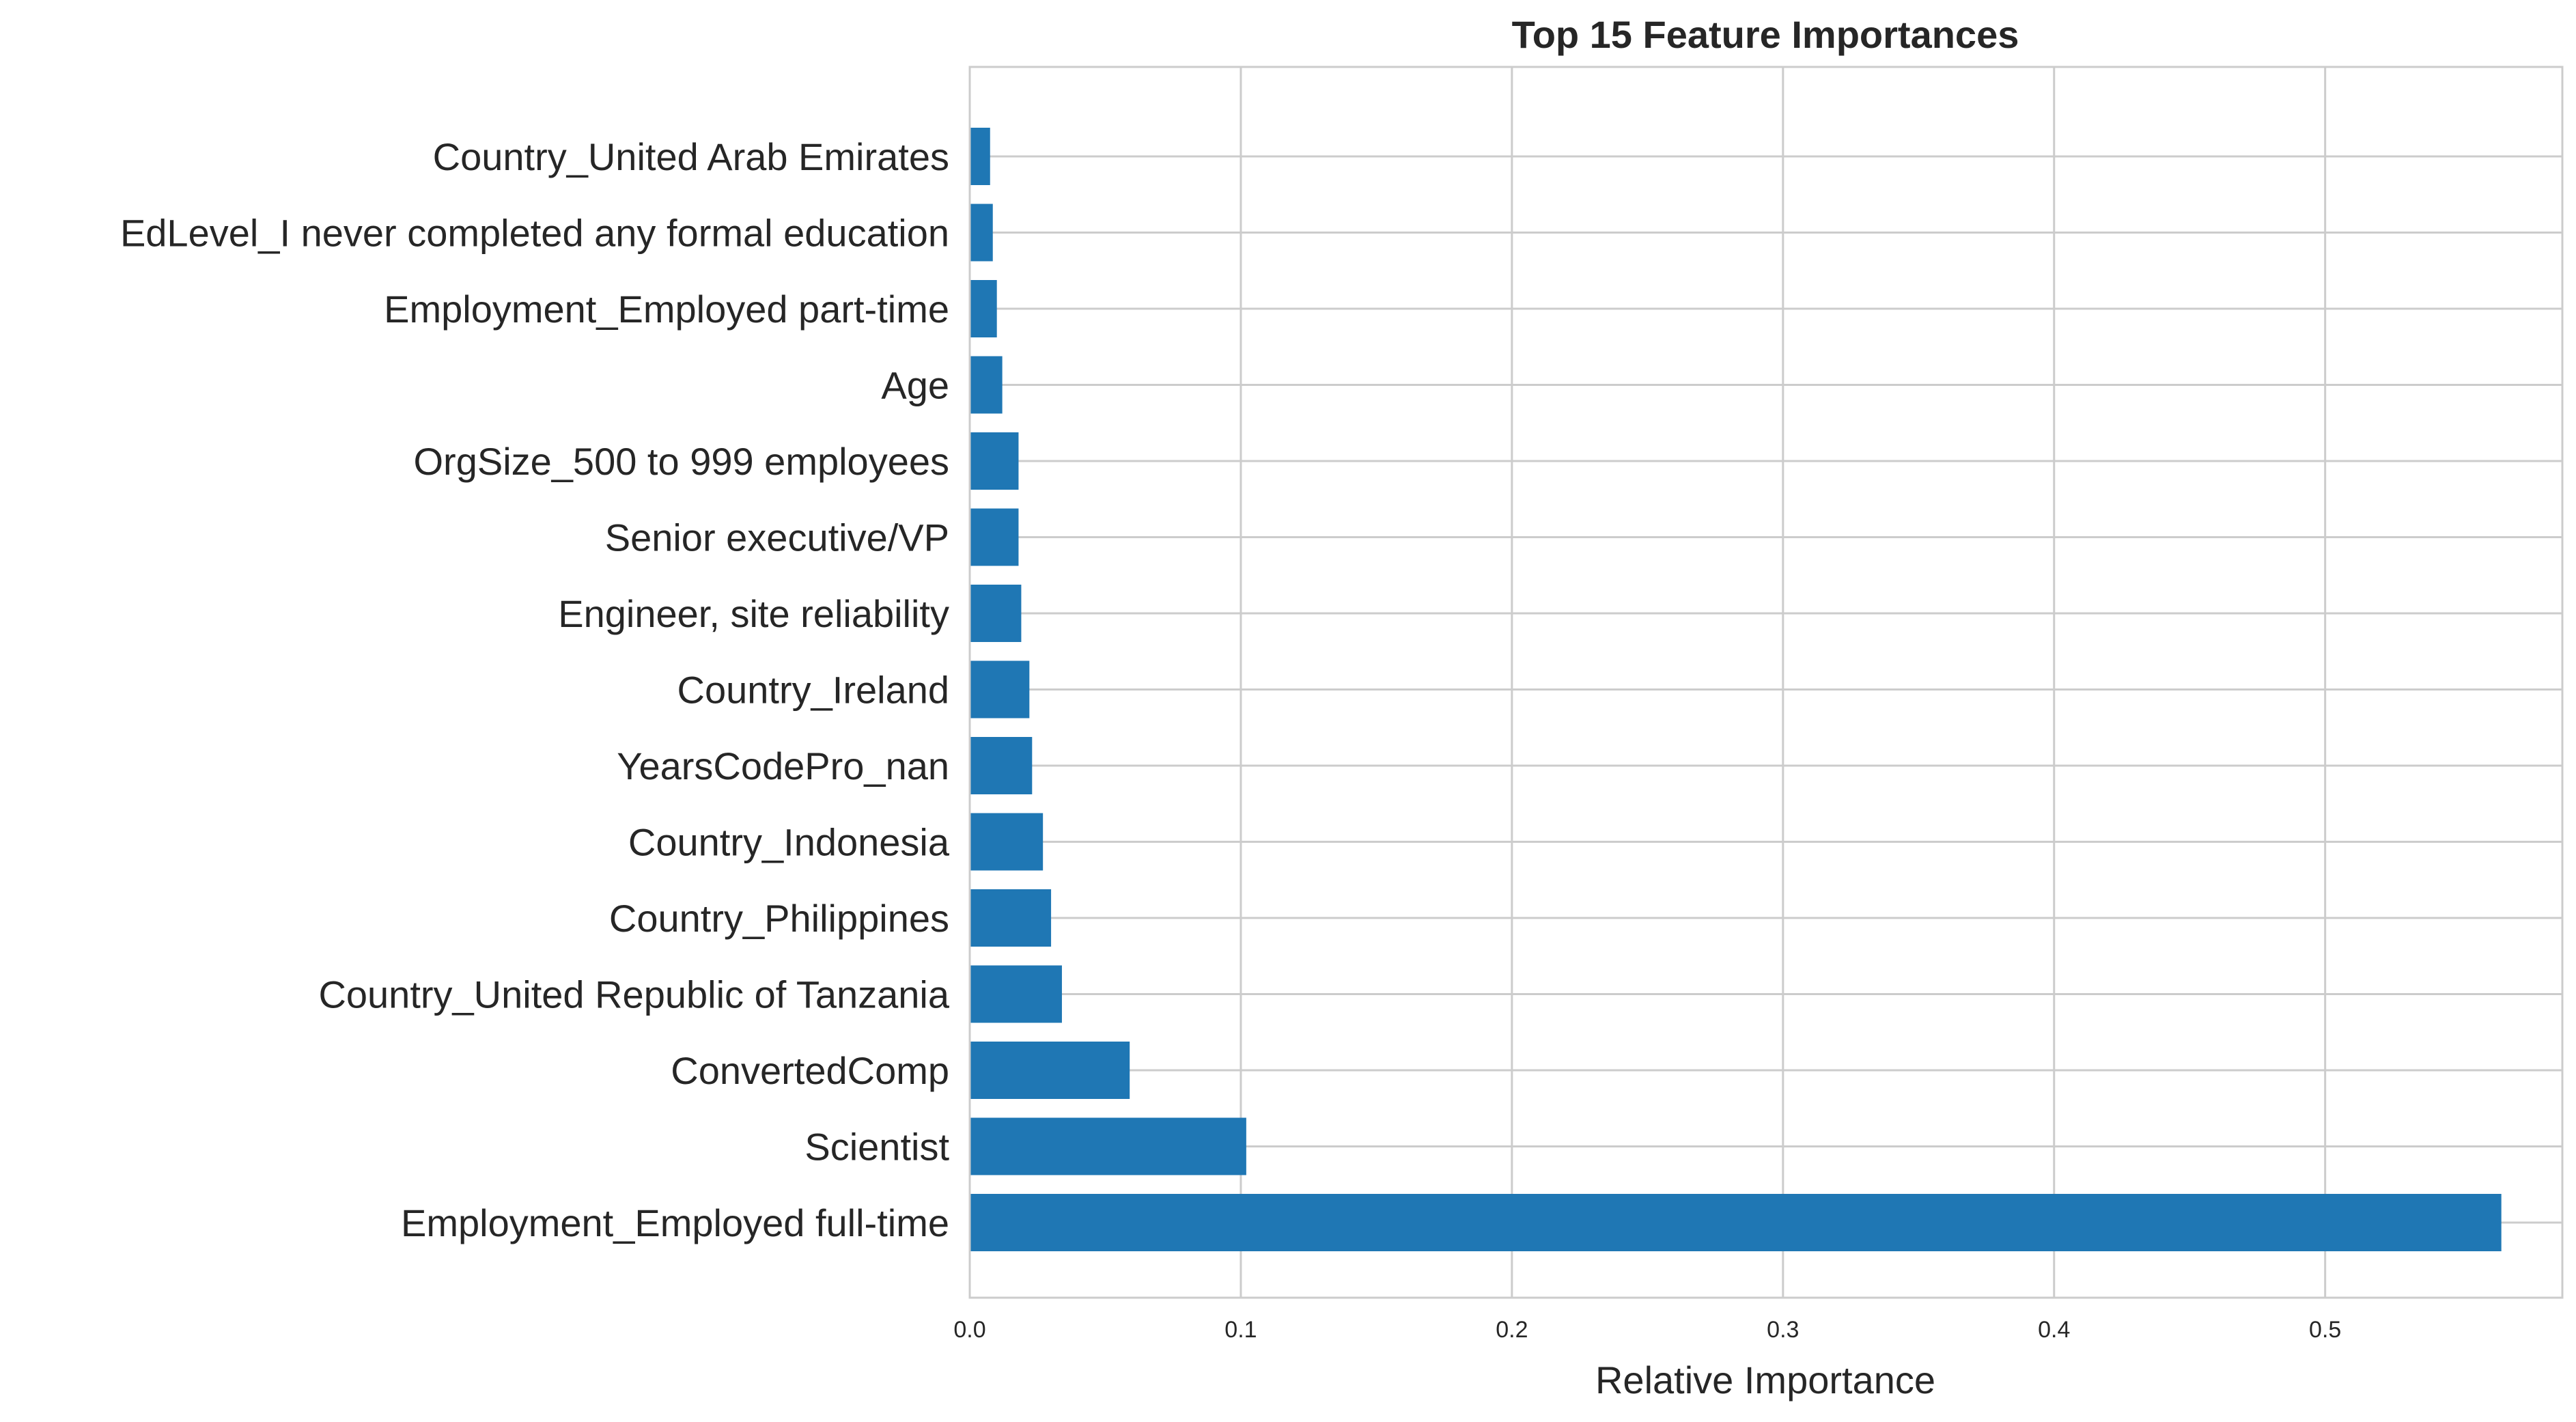 The width and height of the screenshot is (2576, 1422). Describe the element at coordinates (633, 994) in the screenshot. I see `y-tick-label: Country_United Republic of Tanzania` at that location.